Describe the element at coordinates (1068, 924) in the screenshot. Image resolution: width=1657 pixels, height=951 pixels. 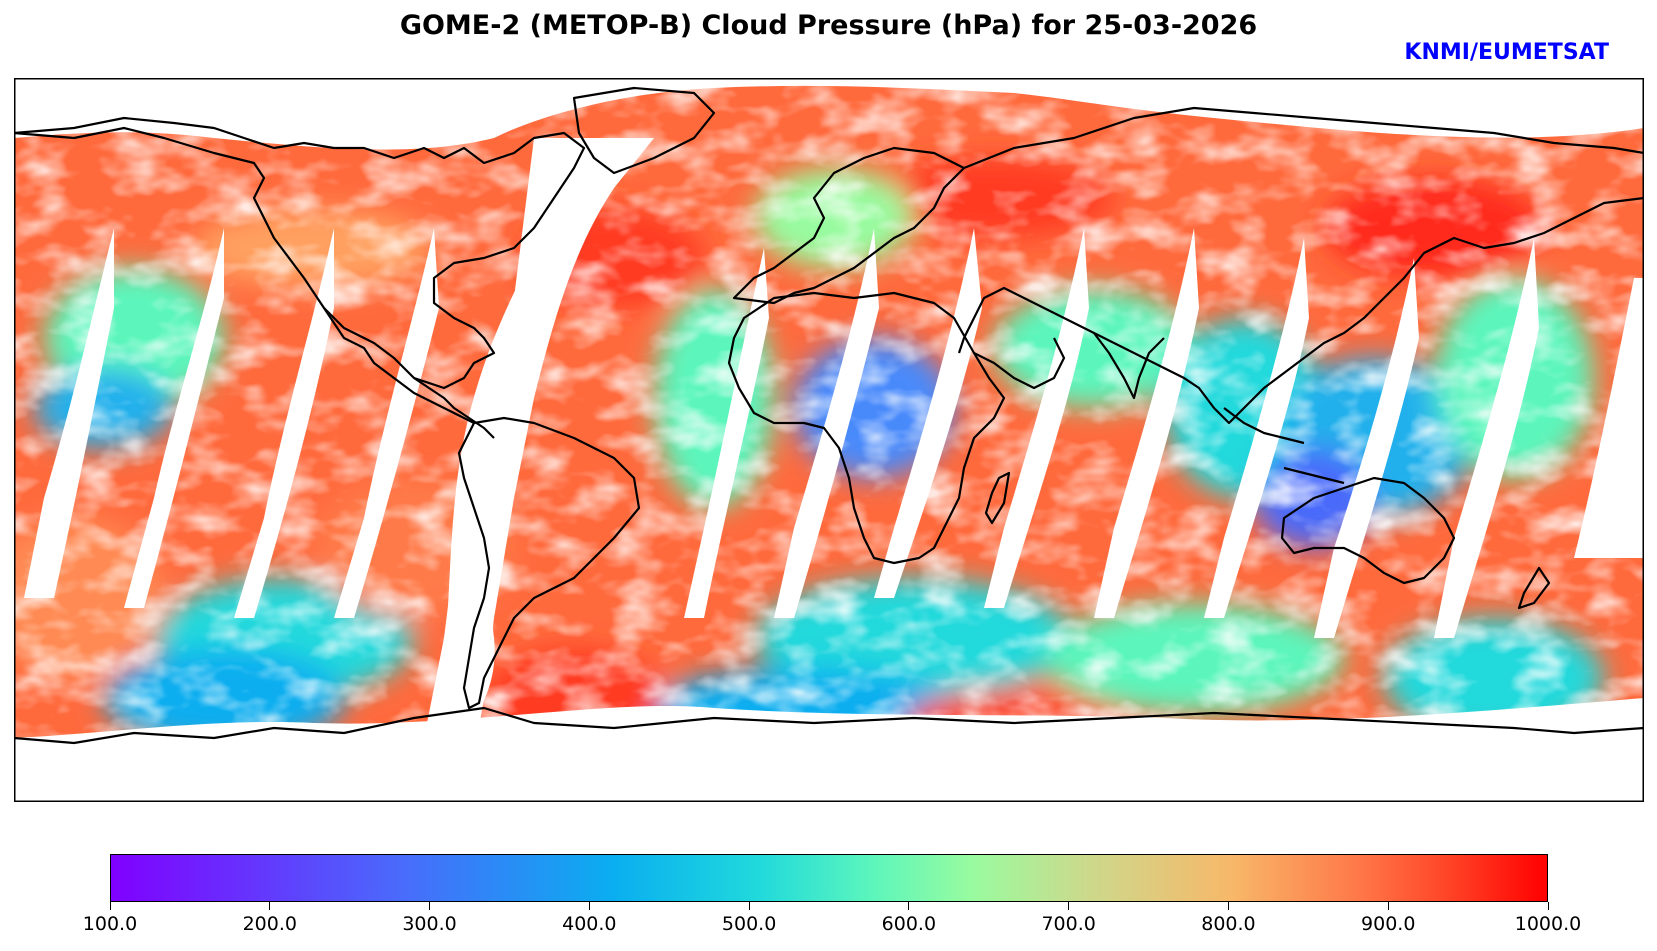
I see `colorbar-tick-label: 700.0` at that location.